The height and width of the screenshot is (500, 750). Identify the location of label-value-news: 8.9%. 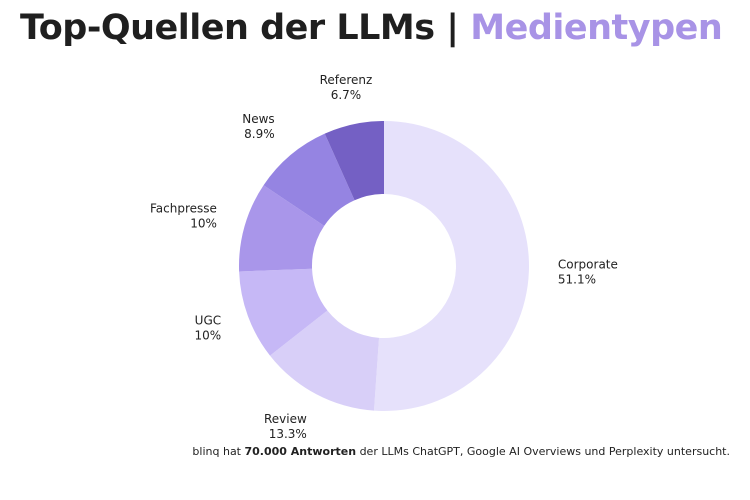
(259, 134).